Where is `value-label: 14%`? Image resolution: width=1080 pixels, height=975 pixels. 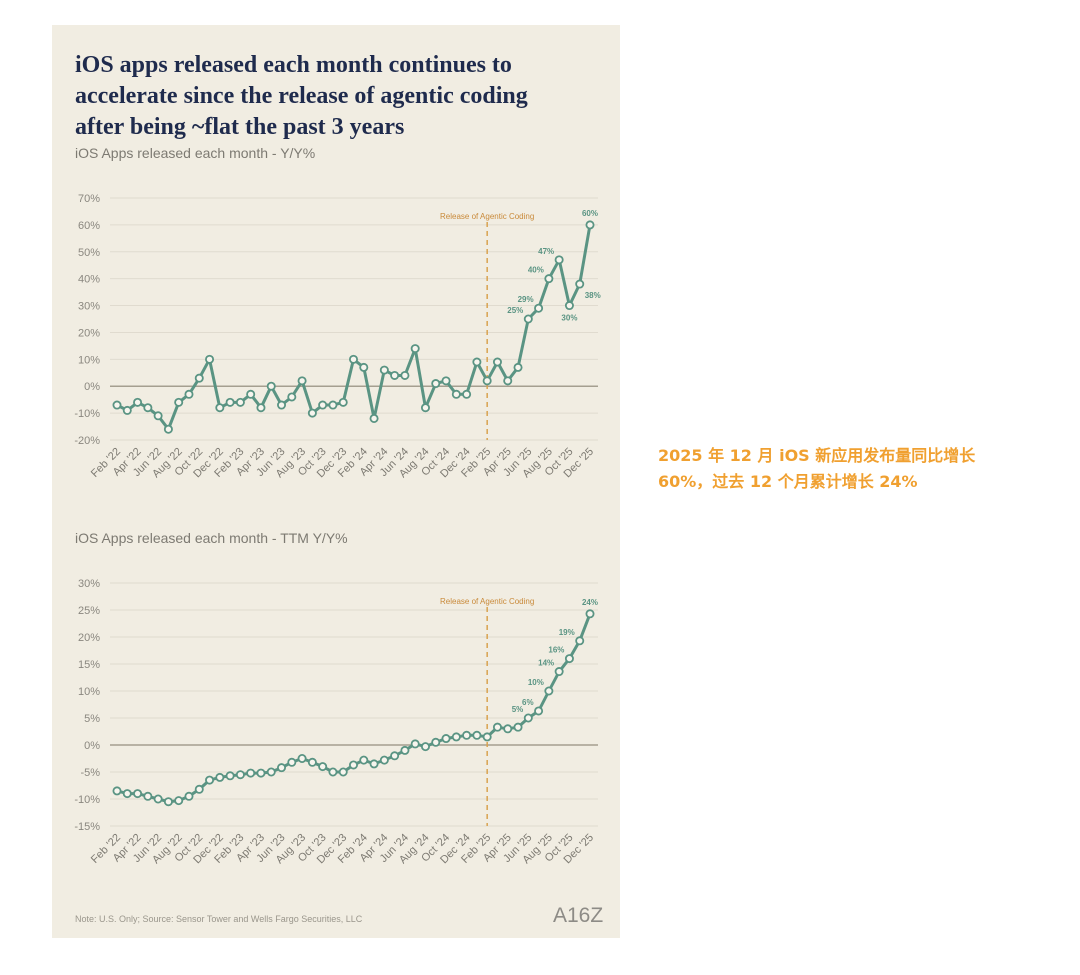 value-label: 14% is located at coordinates (546, 663).